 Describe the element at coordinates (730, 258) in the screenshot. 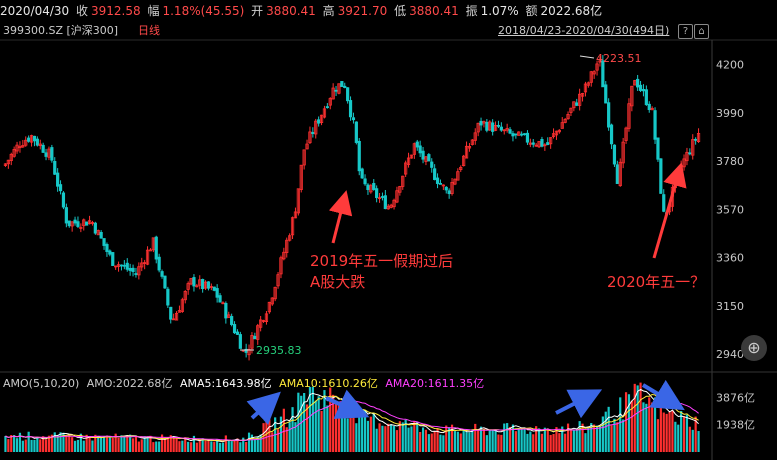

I see `price-tick-3360: 3360` at that location.